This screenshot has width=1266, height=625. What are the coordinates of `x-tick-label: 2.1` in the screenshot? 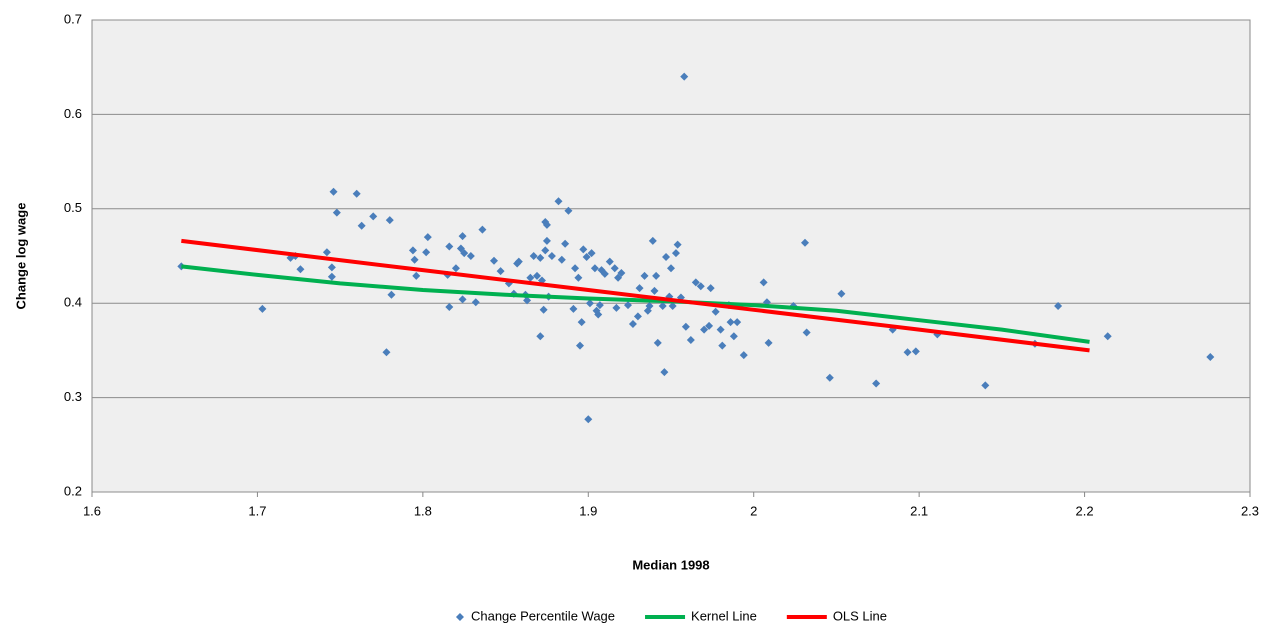 It's located at (919, 510).